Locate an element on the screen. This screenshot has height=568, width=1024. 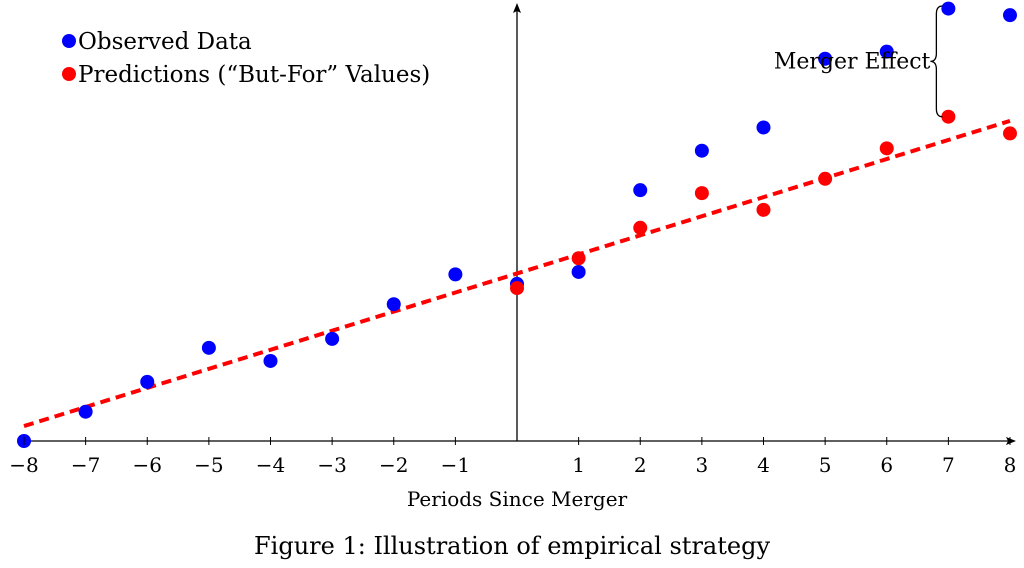
merger-effect-label: Merger Effect is located at coordinates (852, 61).